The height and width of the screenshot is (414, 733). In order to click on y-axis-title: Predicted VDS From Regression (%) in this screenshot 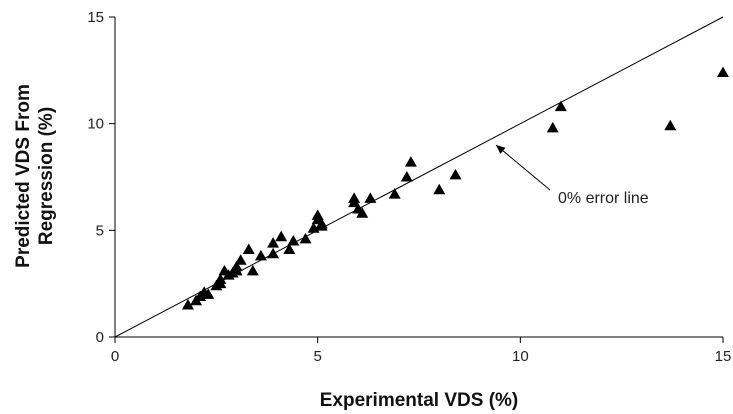, I will do `click(35, 176)`.